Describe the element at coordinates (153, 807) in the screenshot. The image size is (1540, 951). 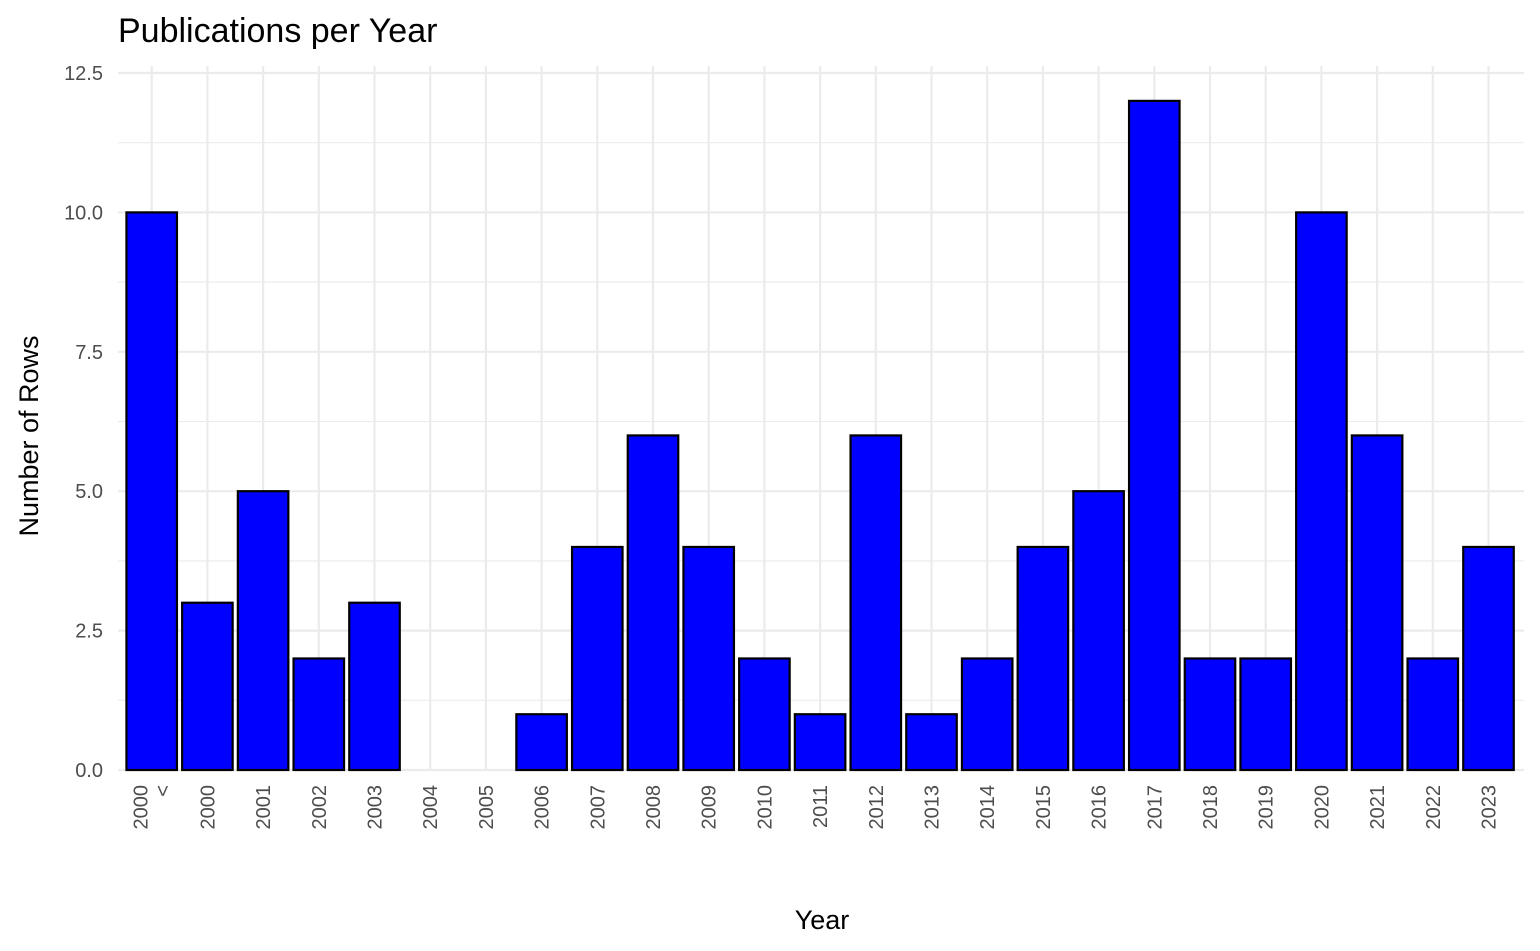
I see `x-tick-label: 2000<` at that location.